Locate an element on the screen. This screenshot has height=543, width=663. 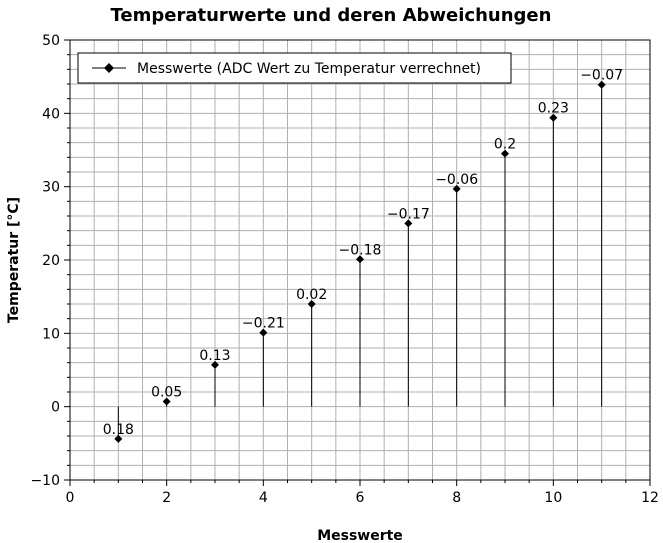
data-label: 0.23 is located at coordinates (553, 109).